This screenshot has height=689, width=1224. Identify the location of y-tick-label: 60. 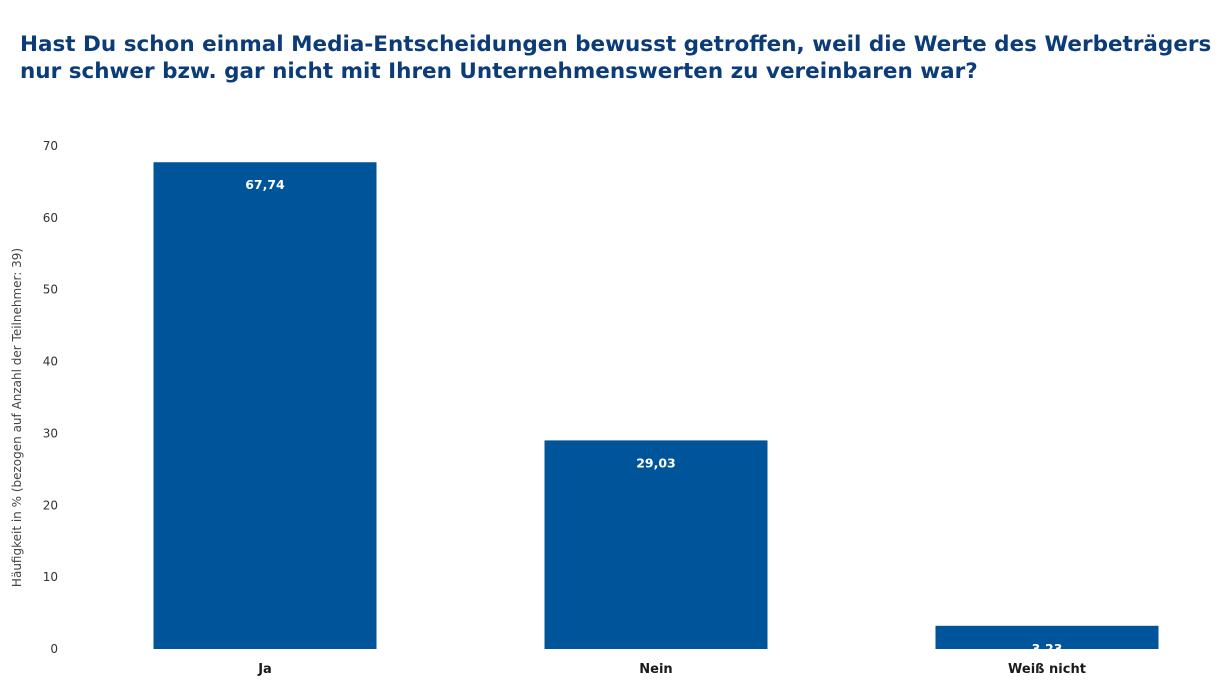
(50, 218).